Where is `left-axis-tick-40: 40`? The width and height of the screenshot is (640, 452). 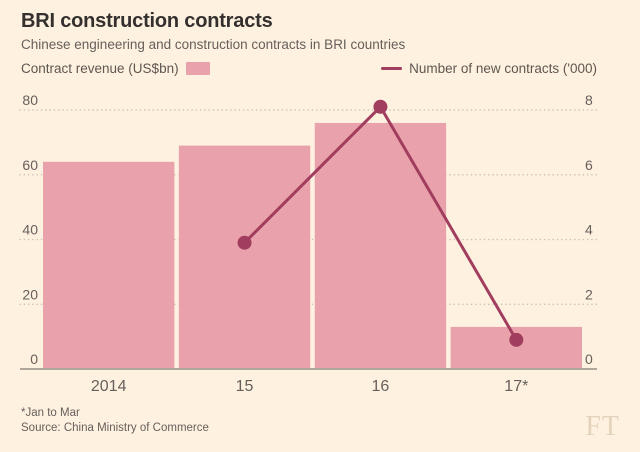
left-axis-tick-40: 40 is located at coordinates (30, 230).